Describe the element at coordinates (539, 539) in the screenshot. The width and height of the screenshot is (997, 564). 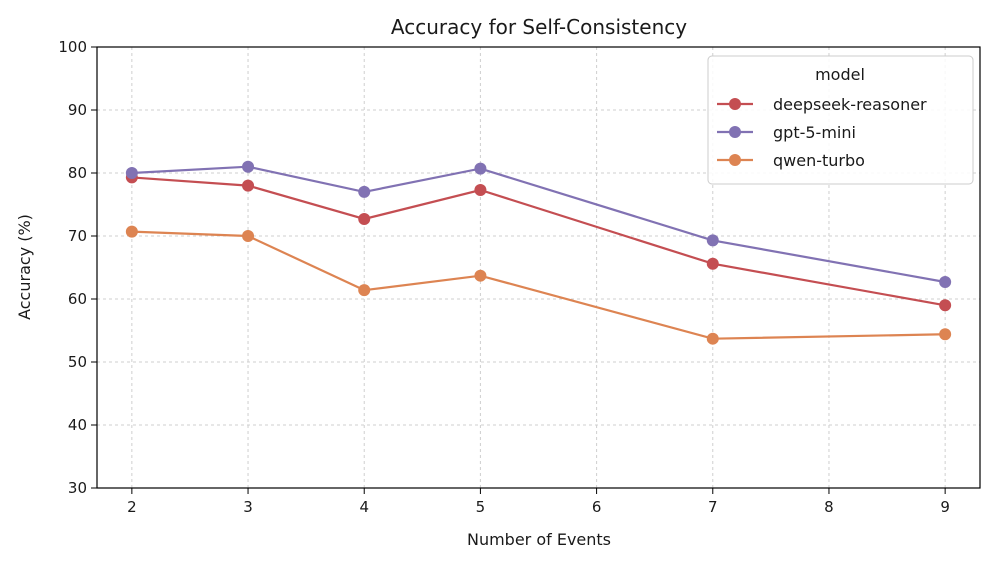
I see `x-axis-title: Number of Events` at that location.